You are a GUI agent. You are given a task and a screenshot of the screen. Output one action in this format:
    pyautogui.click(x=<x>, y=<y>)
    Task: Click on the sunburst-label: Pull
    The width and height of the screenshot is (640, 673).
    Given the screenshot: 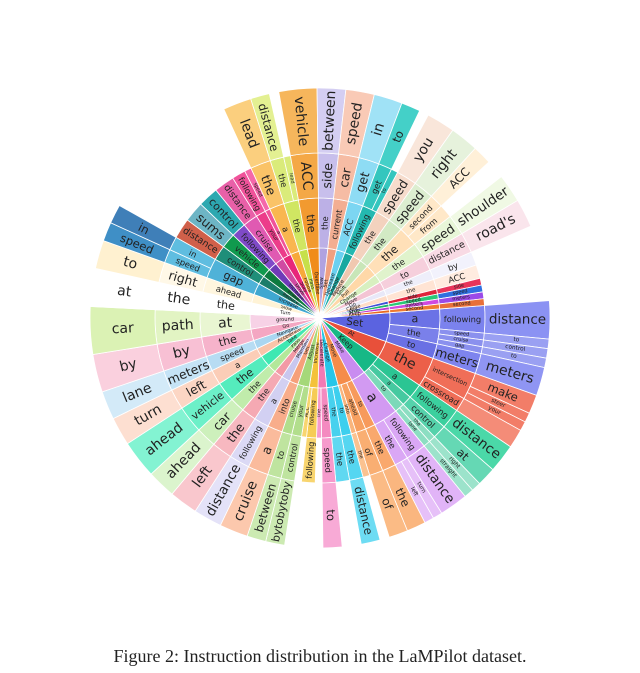 What is the action you would take?
    pyautogui.click(x=345, y=294)
    